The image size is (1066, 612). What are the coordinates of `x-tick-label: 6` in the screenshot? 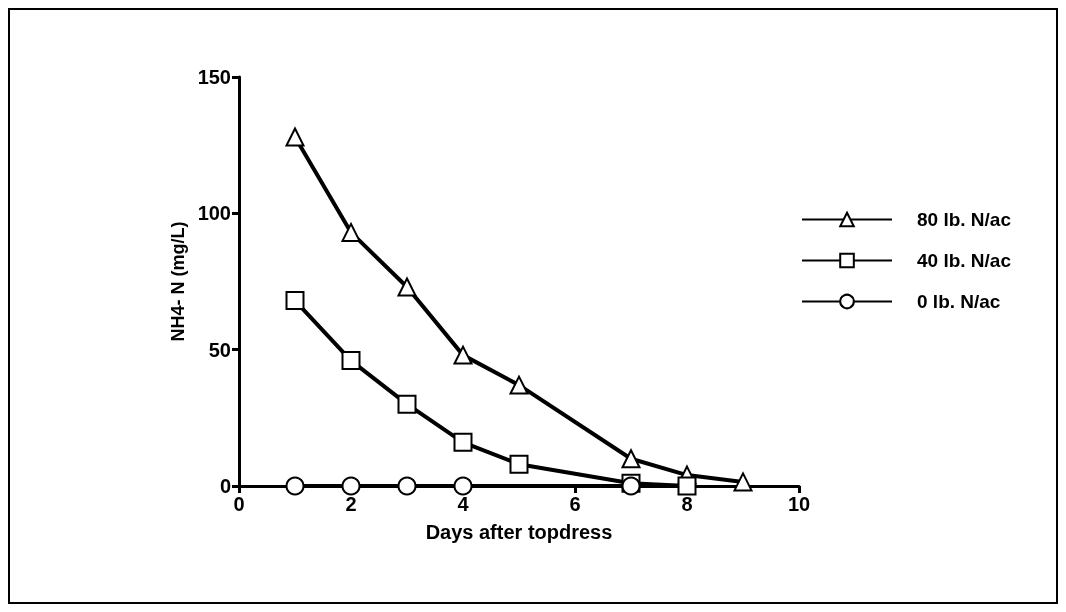 It's located at (575, 504).